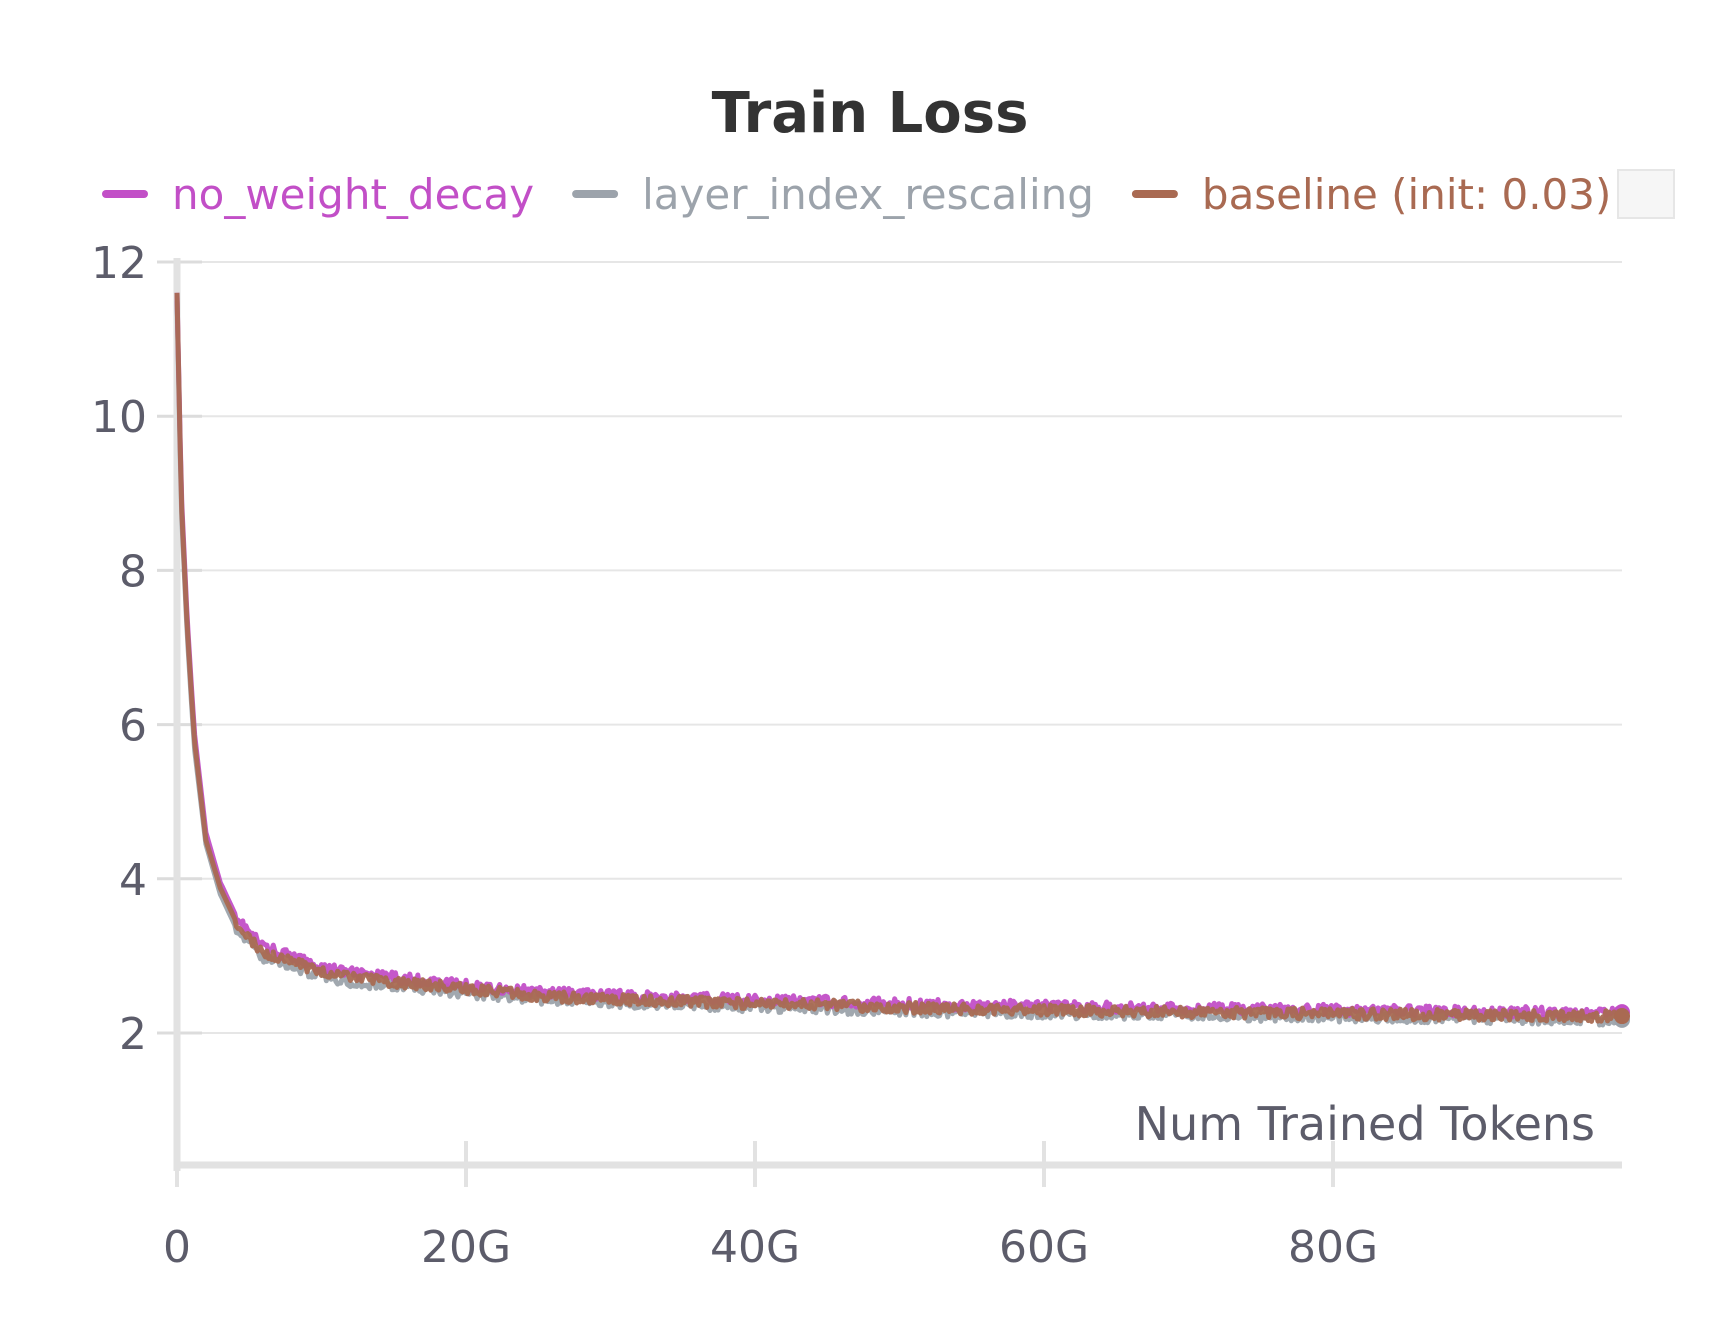 The image size is (1728, 1328). Describe the element at coordinates (119, 417) in the screenshot. I see `y-tick-label: 10` at that location.